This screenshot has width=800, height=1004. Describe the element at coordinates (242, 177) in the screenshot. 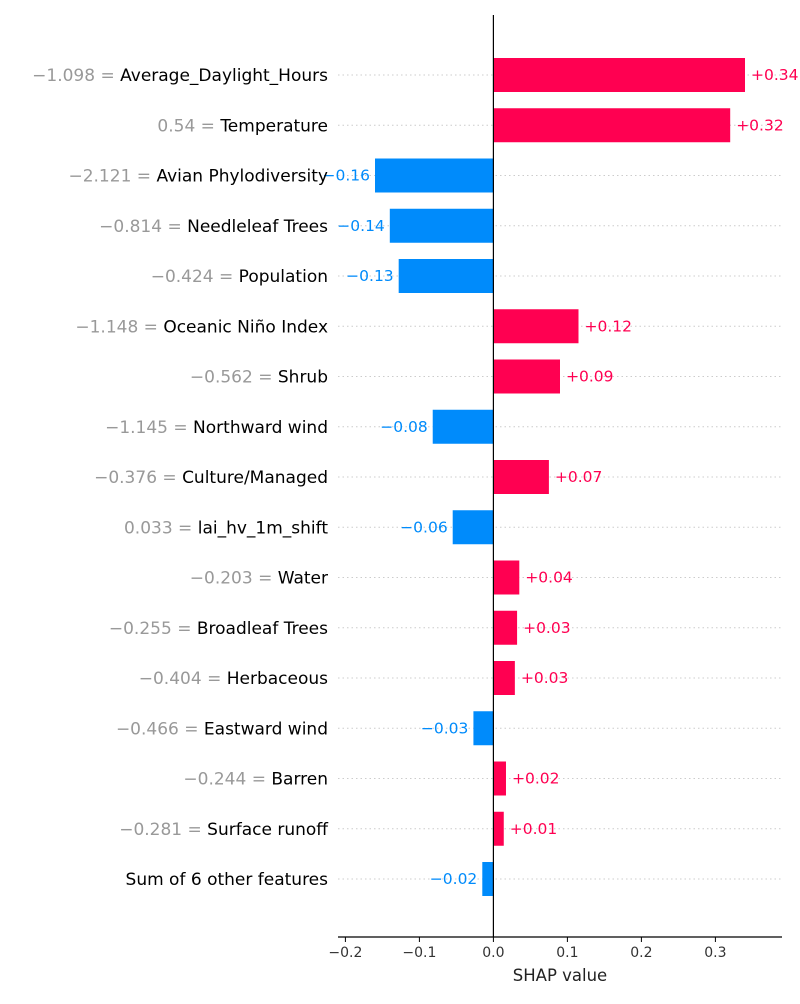

I see `feature-name: Avian Phylodiversity` at that location.